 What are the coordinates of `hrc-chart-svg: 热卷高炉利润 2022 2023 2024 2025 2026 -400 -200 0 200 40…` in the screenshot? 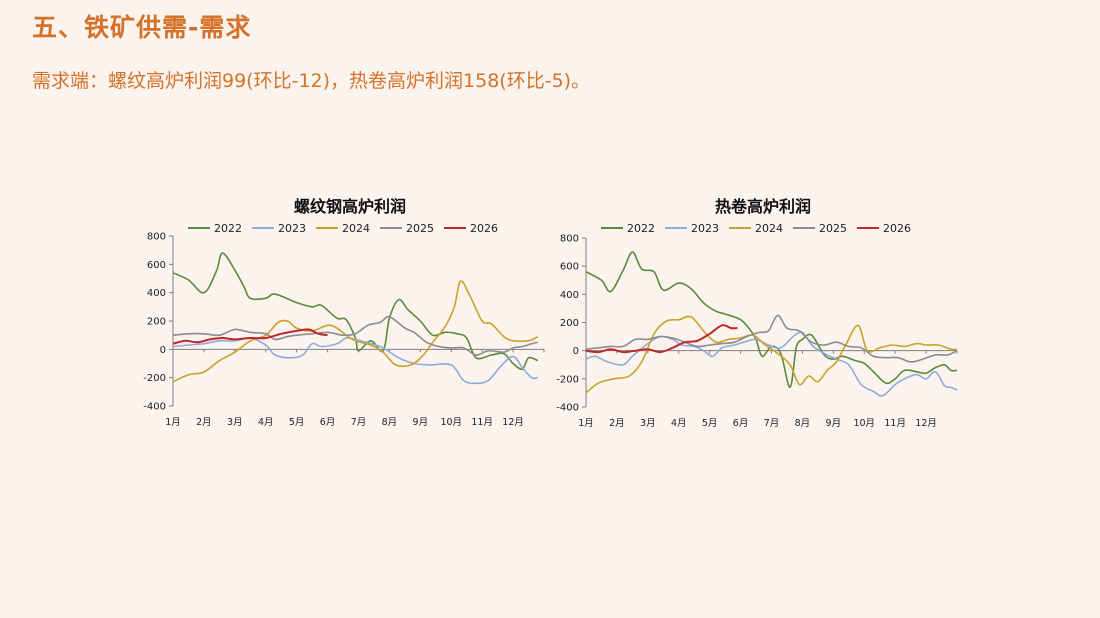 It's located at (757, 313).